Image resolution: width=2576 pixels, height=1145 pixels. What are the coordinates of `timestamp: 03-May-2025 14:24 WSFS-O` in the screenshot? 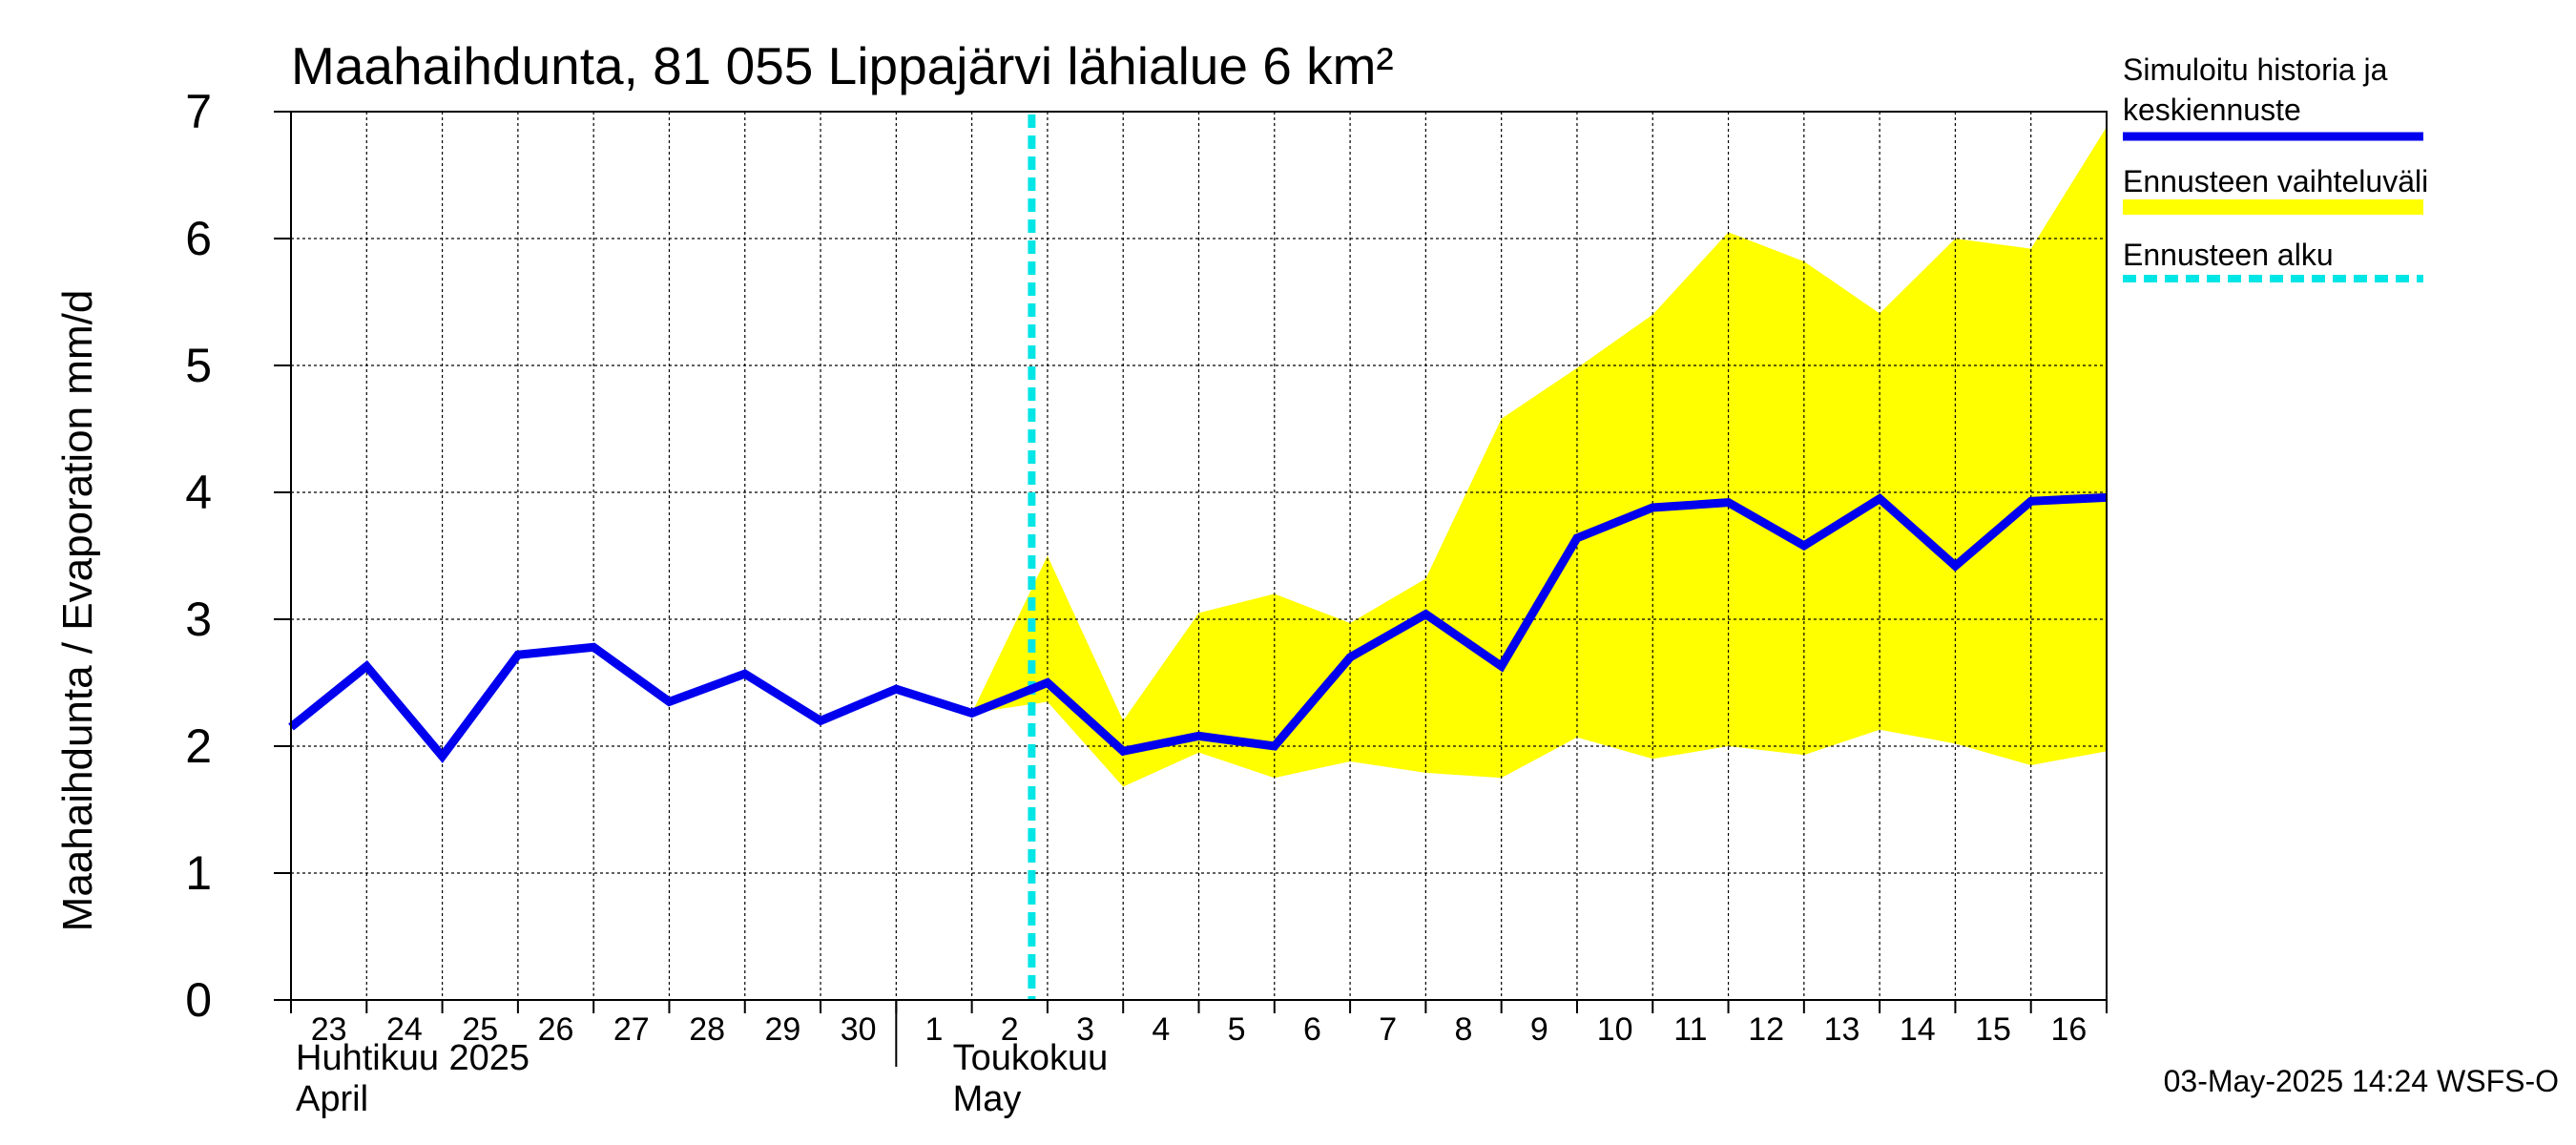 It's located at (2361, 1081).